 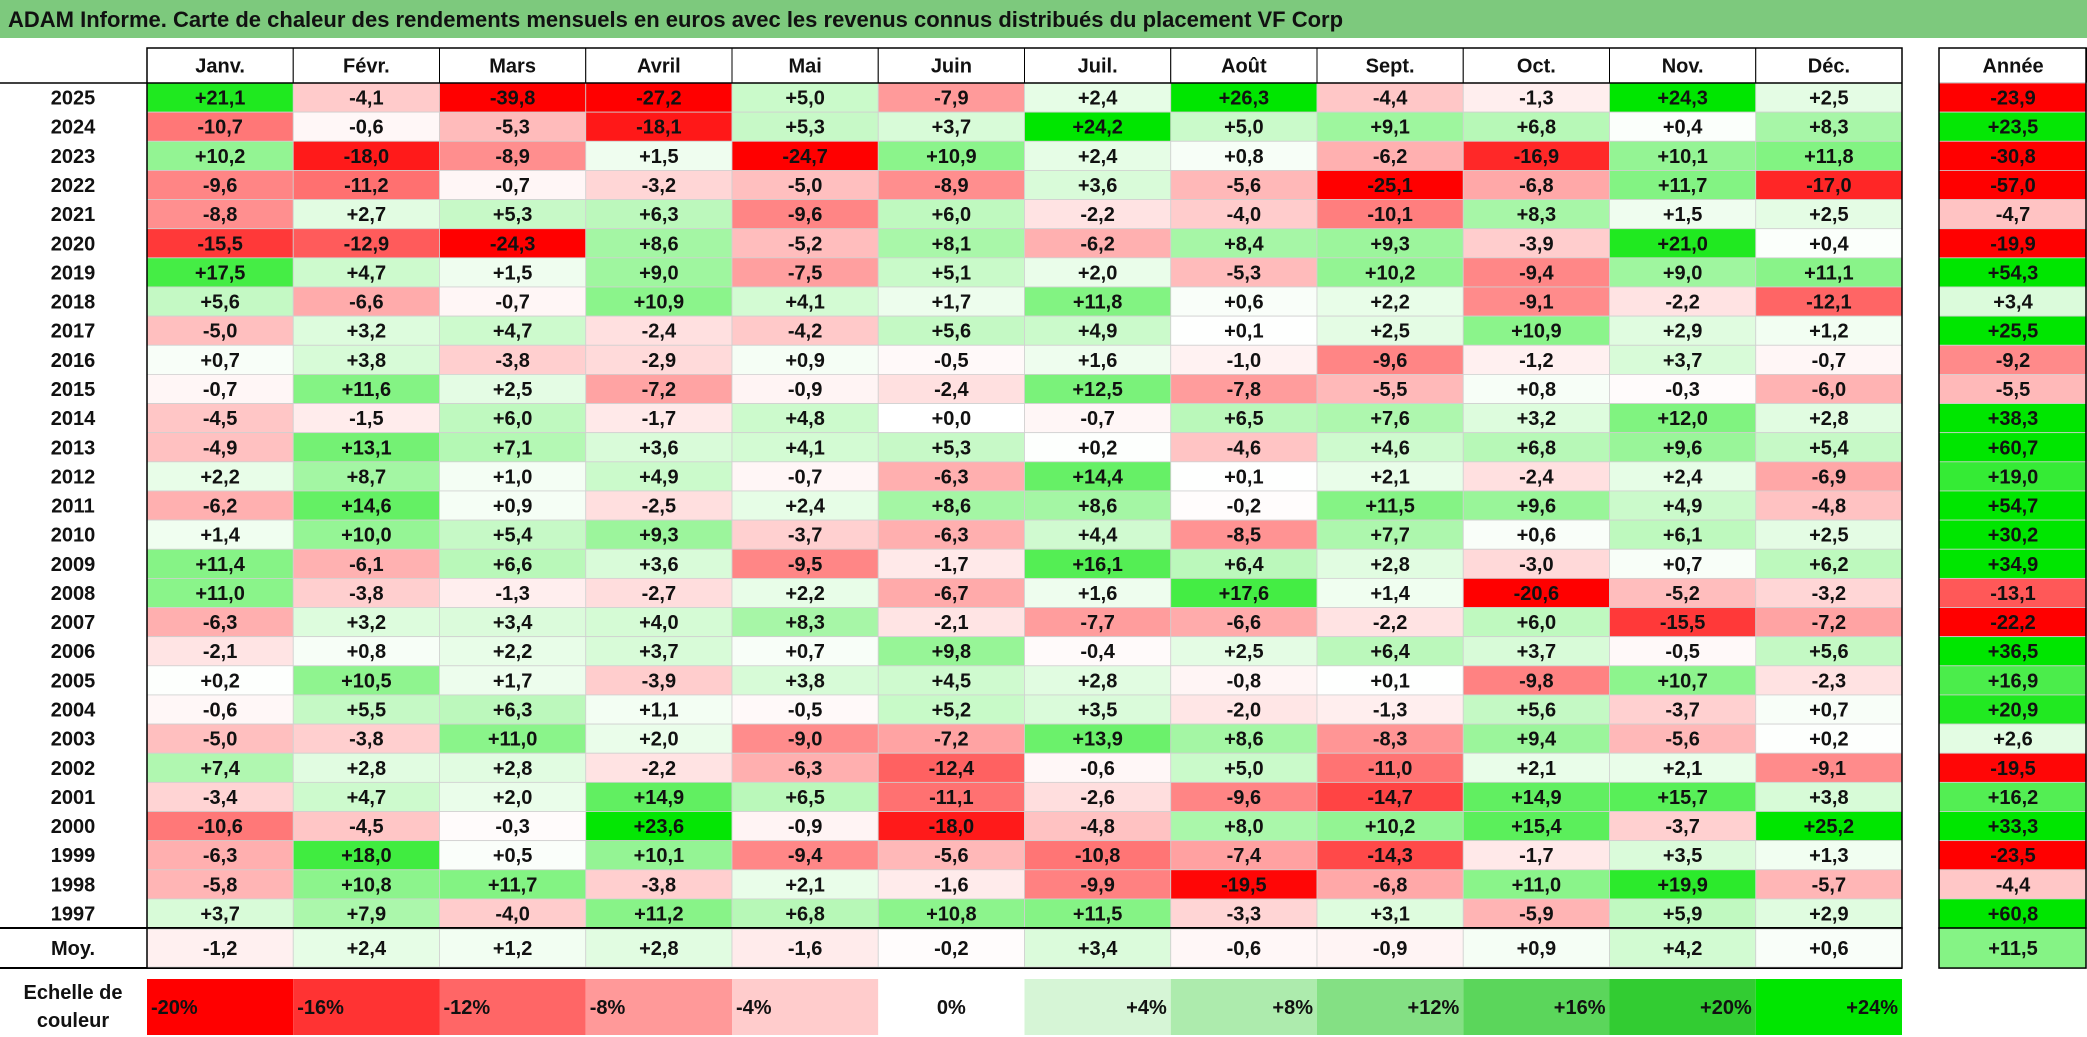 I want to click on heatmap-cell-value: +8,7, so click(x=366, y=477).